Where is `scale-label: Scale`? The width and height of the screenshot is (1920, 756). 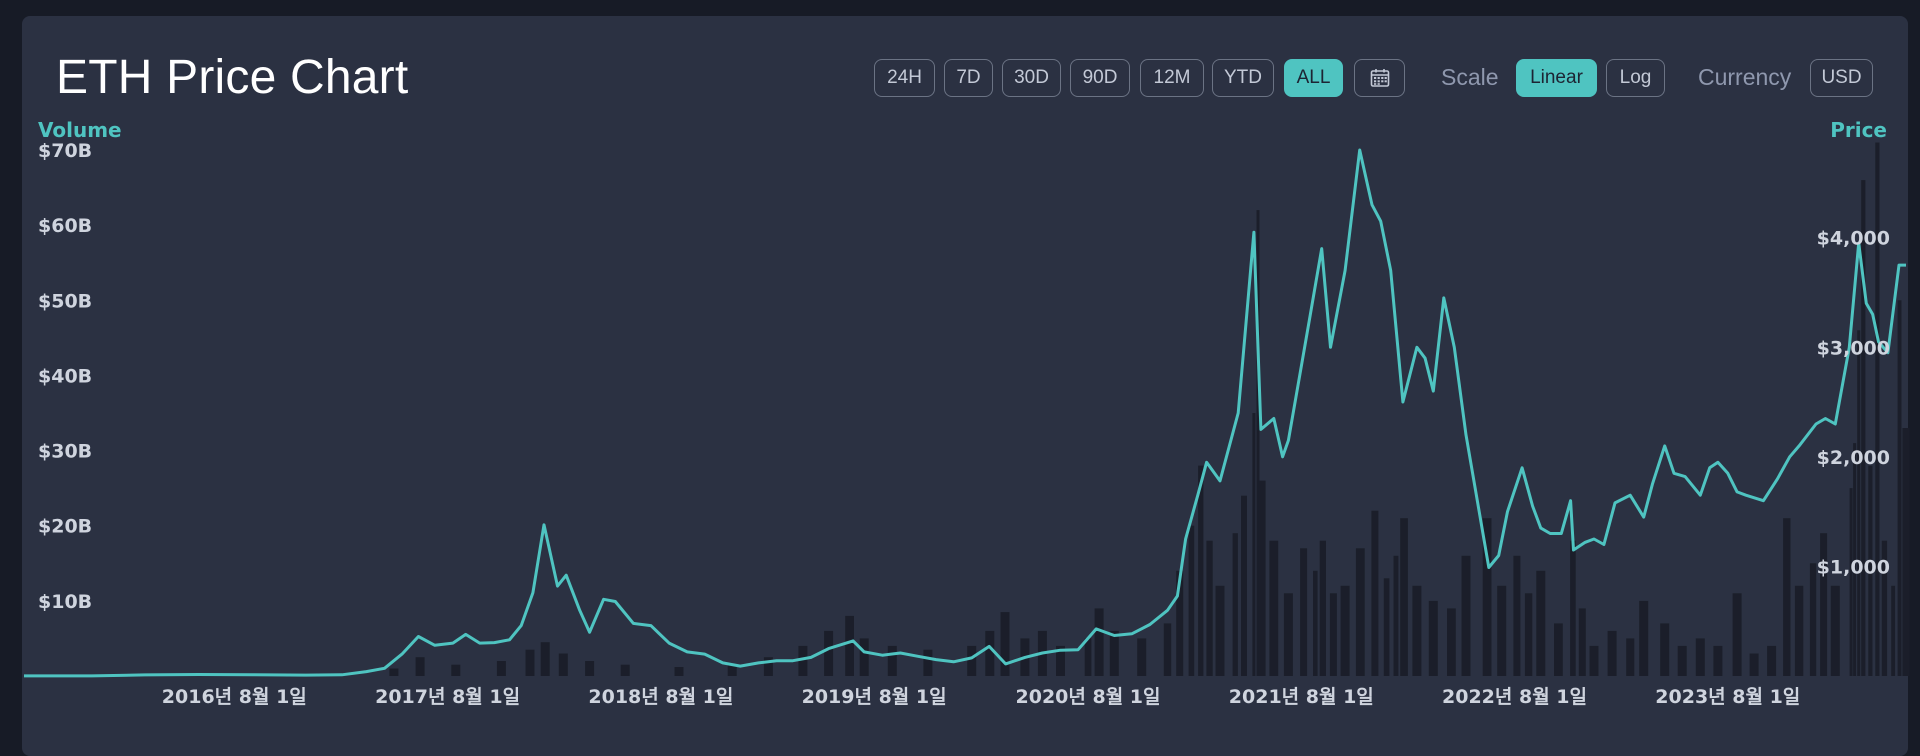
scale-label: Scale is located at coordinates (1470, 77).